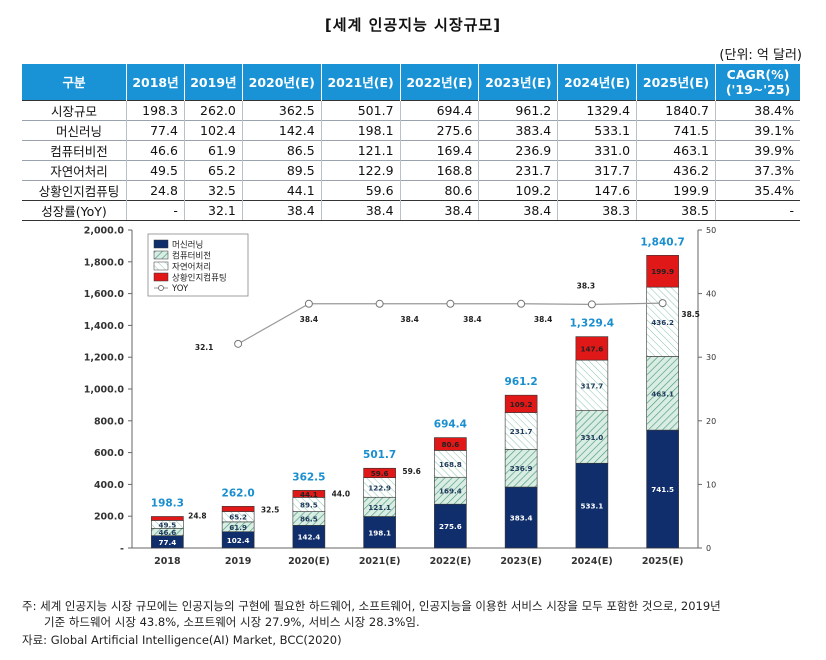 This screenshot has width=826, height=660. I want to click on cagr-label: CAGR(%), so click(758, 74).